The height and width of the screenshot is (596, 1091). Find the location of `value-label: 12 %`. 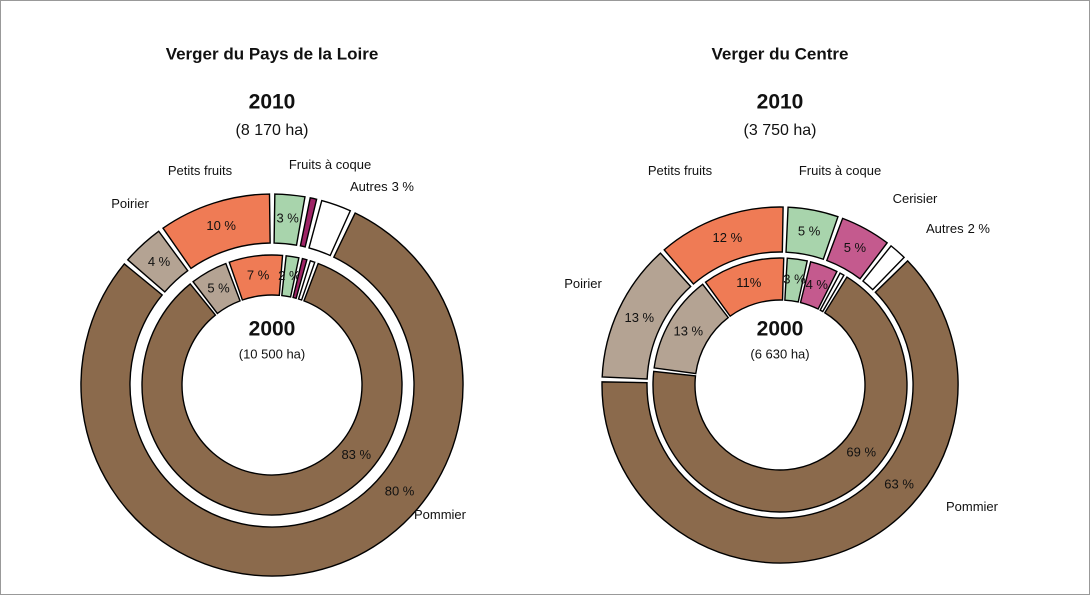

value-label: 12 % is located at coordinates (728, 237).